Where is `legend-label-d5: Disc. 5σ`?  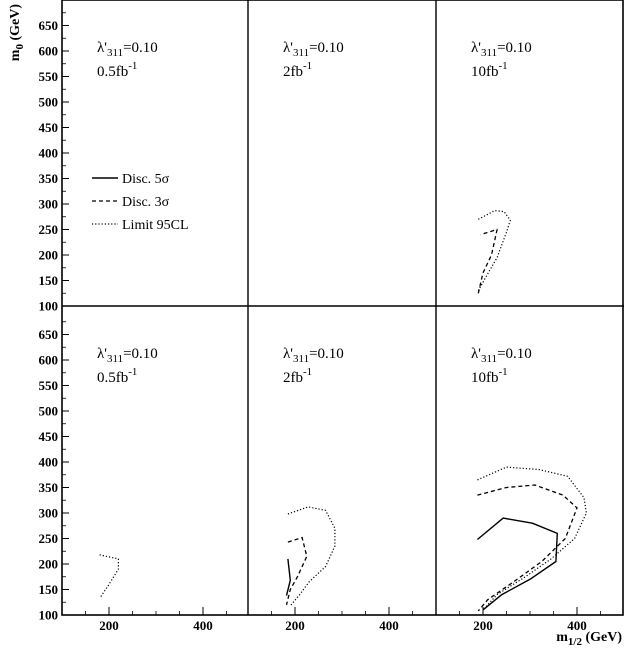 legend-label-d5: Disc. 5σ is located at coordinates (146, 179).